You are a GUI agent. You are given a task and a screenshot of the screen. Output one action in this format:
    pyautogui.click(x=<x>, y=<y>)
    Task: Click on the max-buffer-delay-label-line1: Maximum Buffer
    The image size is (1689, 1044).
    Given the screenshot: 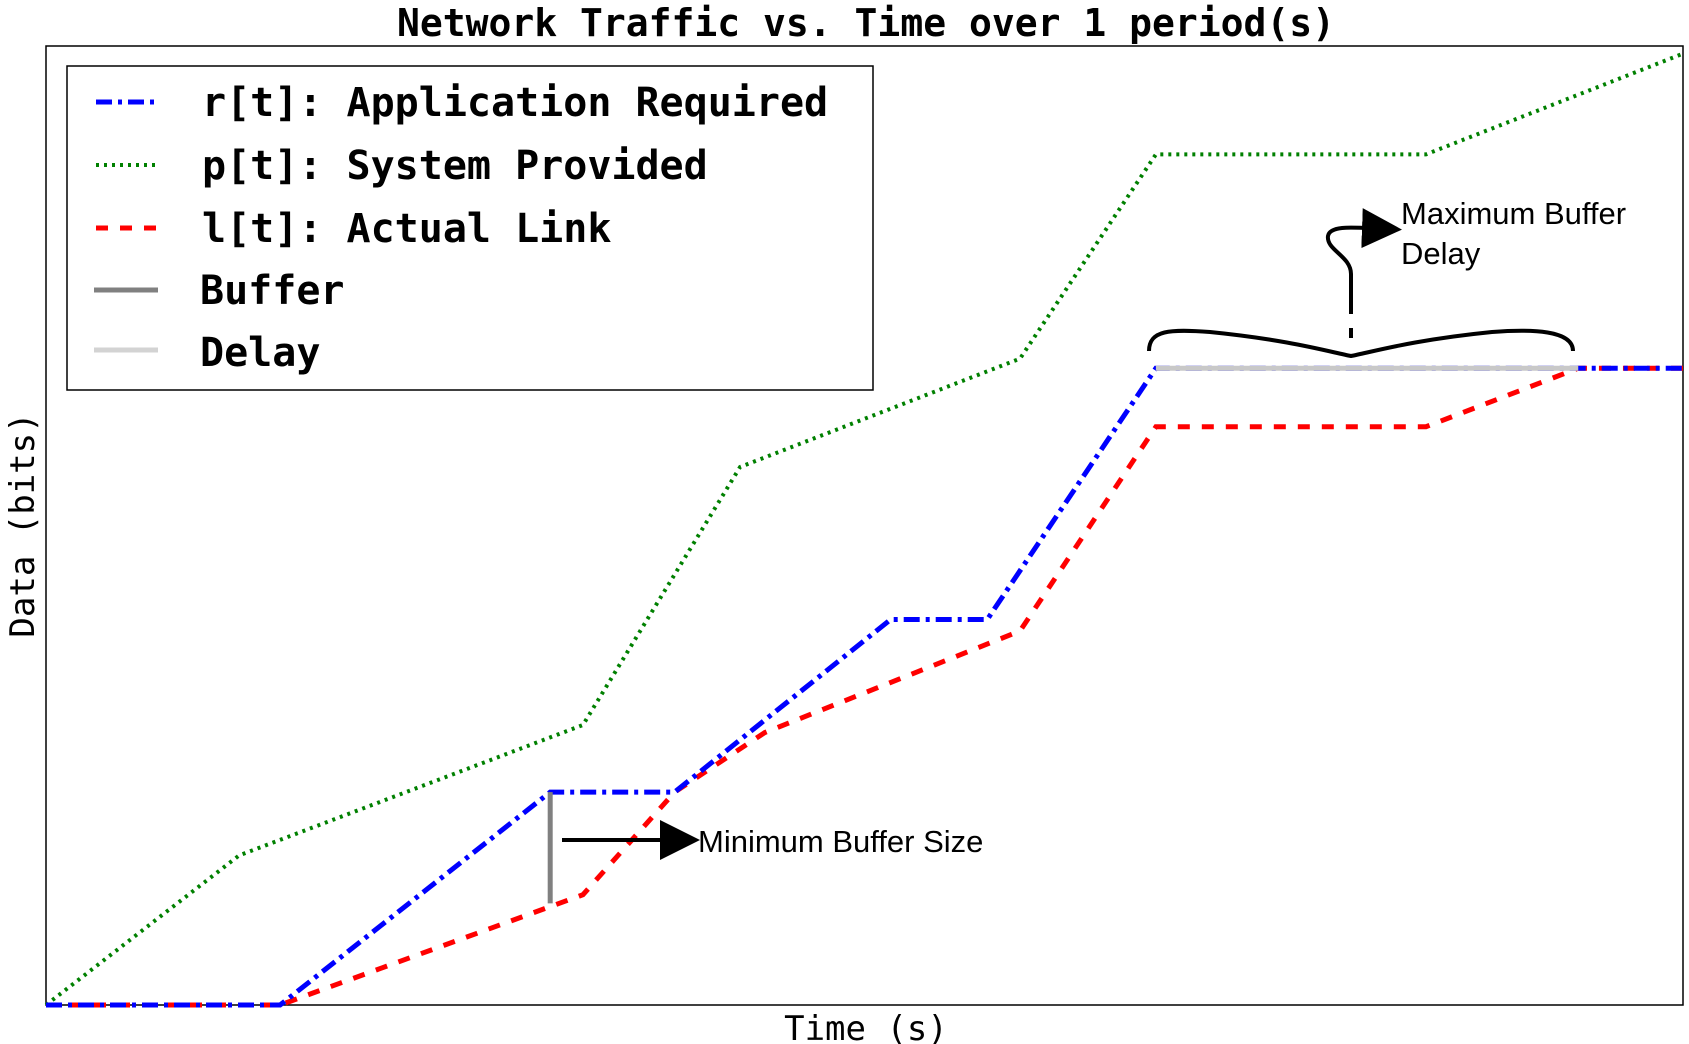 What is the action you would take?
    pyautogui.click(x=1513, y=213)
    